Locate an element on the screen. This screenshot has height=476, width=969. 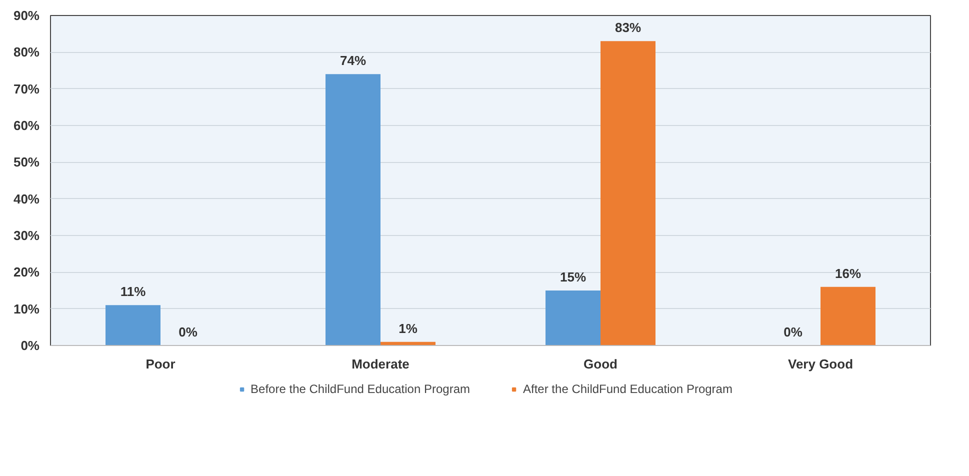
text: 83% is located at coordinates (628, 28).